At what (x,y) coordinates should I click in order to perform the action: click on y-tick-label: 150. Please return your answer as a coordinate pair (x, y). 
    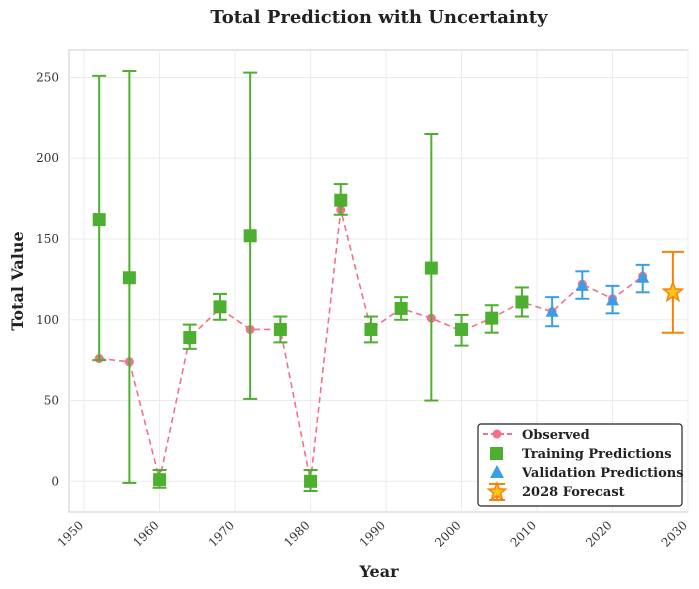
    Looking at the image, I should click on (47, 239).